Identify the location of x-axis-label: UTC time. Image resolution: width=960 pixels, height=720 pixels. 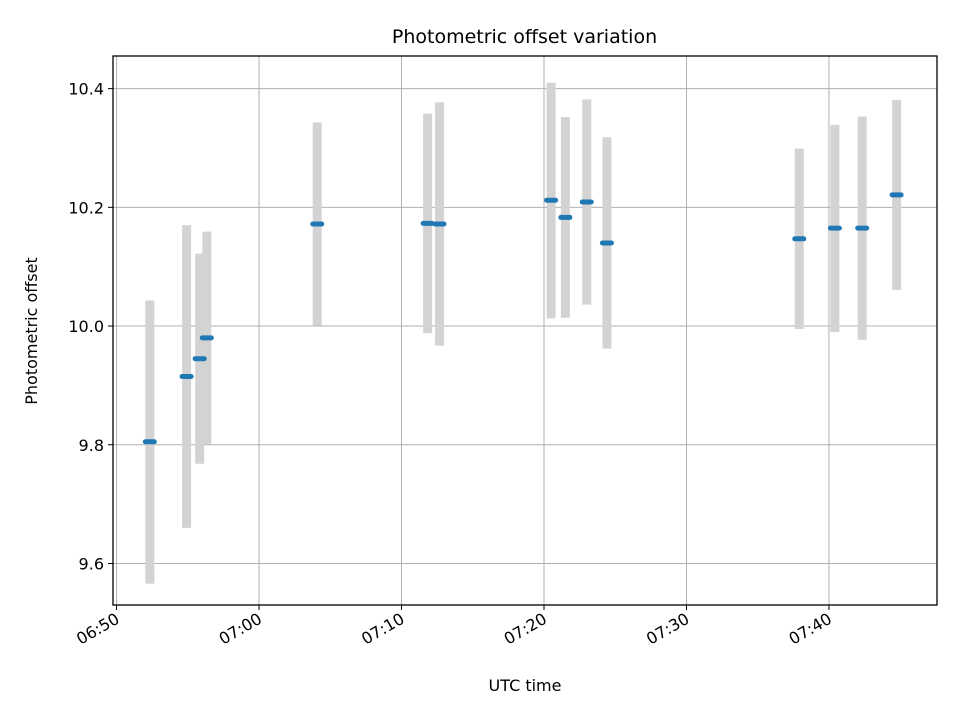
(525, 685).